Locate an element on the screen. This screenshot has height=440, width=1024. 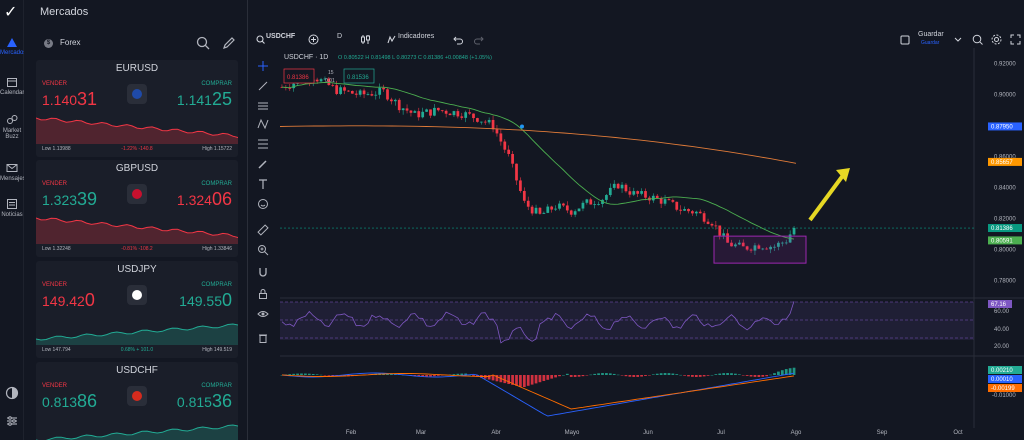
chevron-down-icon is located at coordinates (958, 40).